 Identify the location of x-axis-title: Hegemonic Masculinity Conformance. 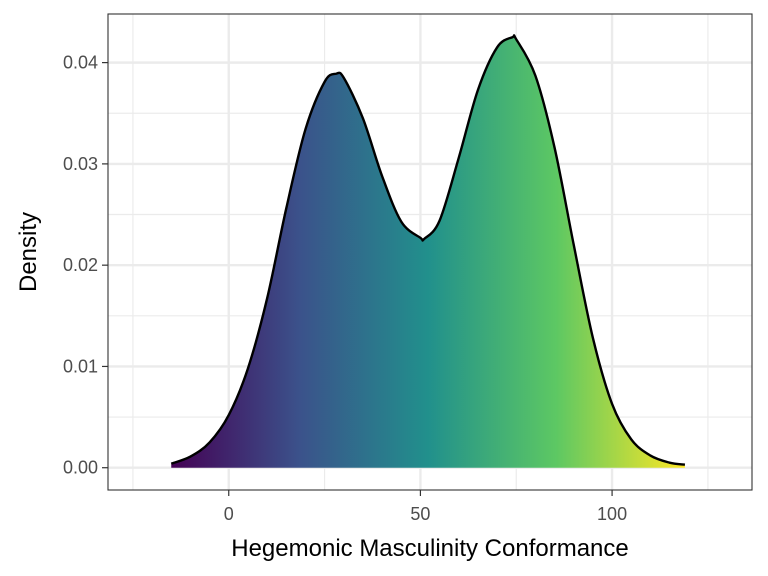
(430, 548).